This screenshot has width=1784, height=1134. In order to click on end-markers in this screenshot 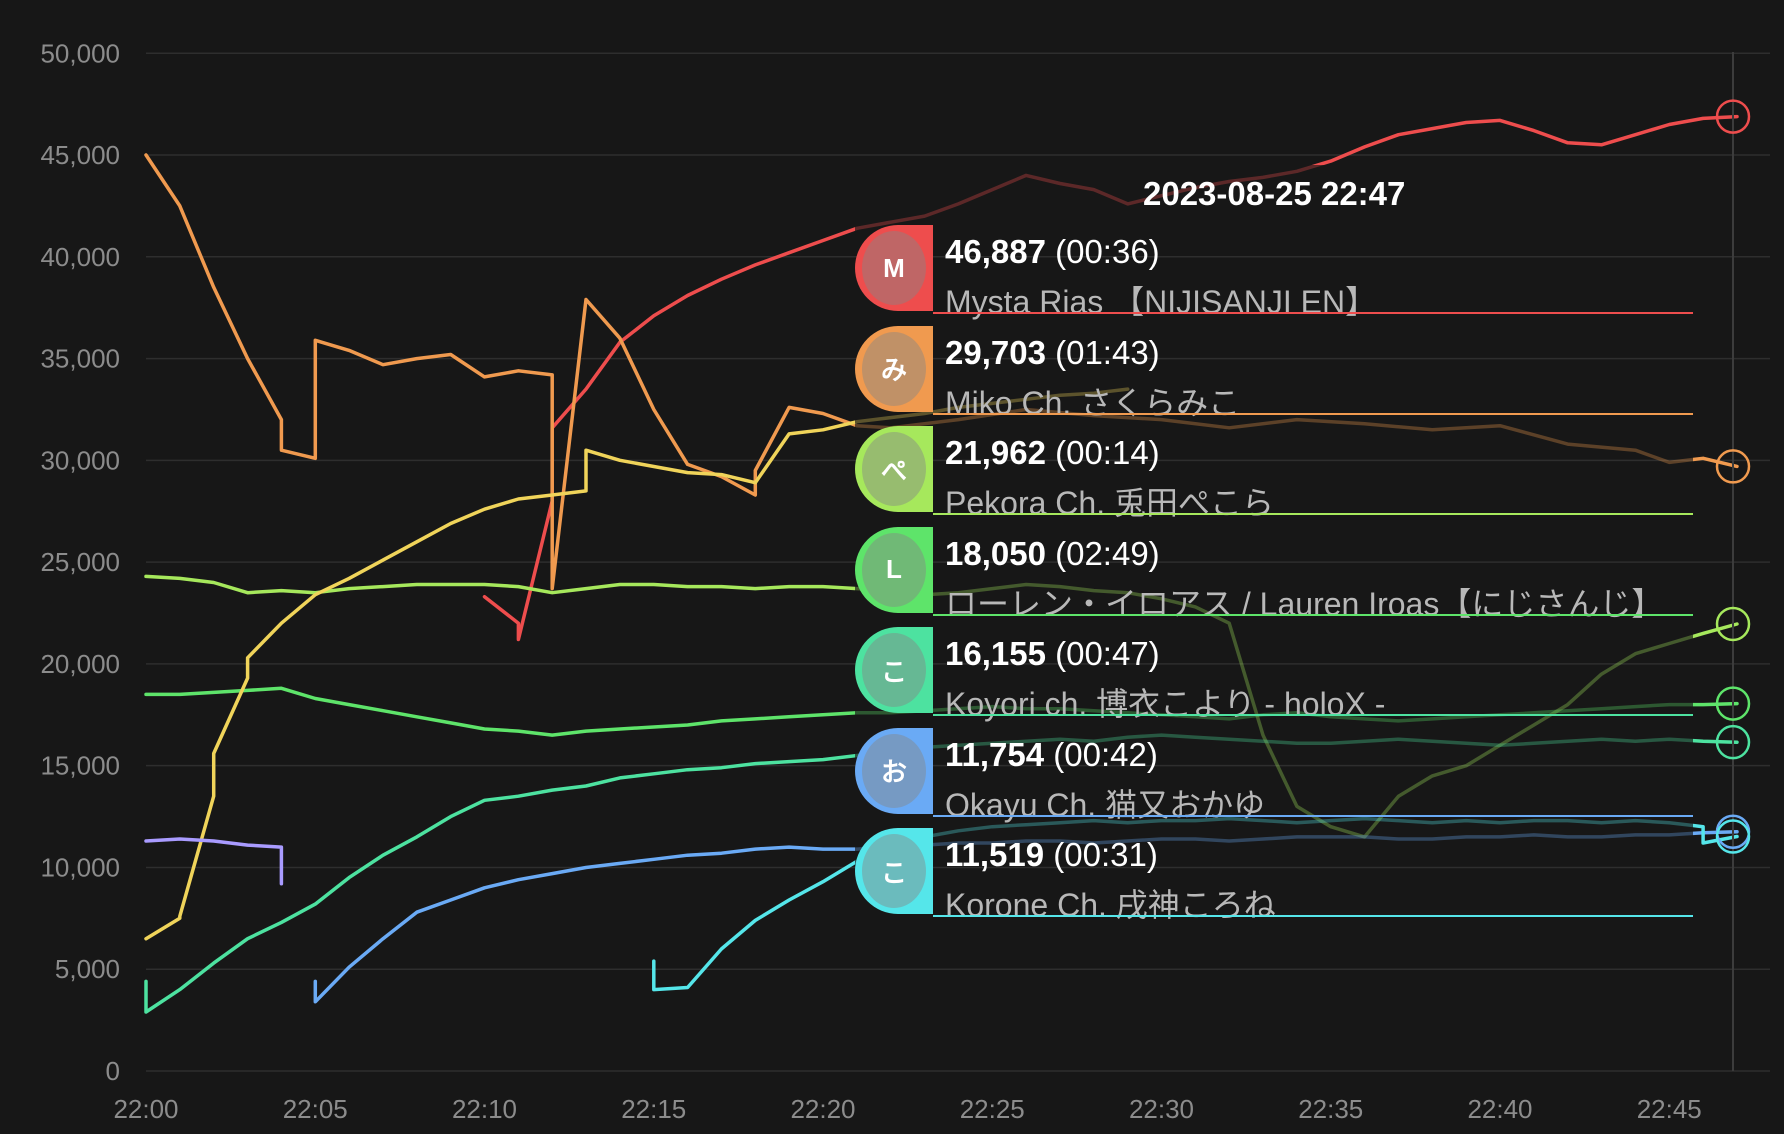, I will do `click(1733, 476)`.